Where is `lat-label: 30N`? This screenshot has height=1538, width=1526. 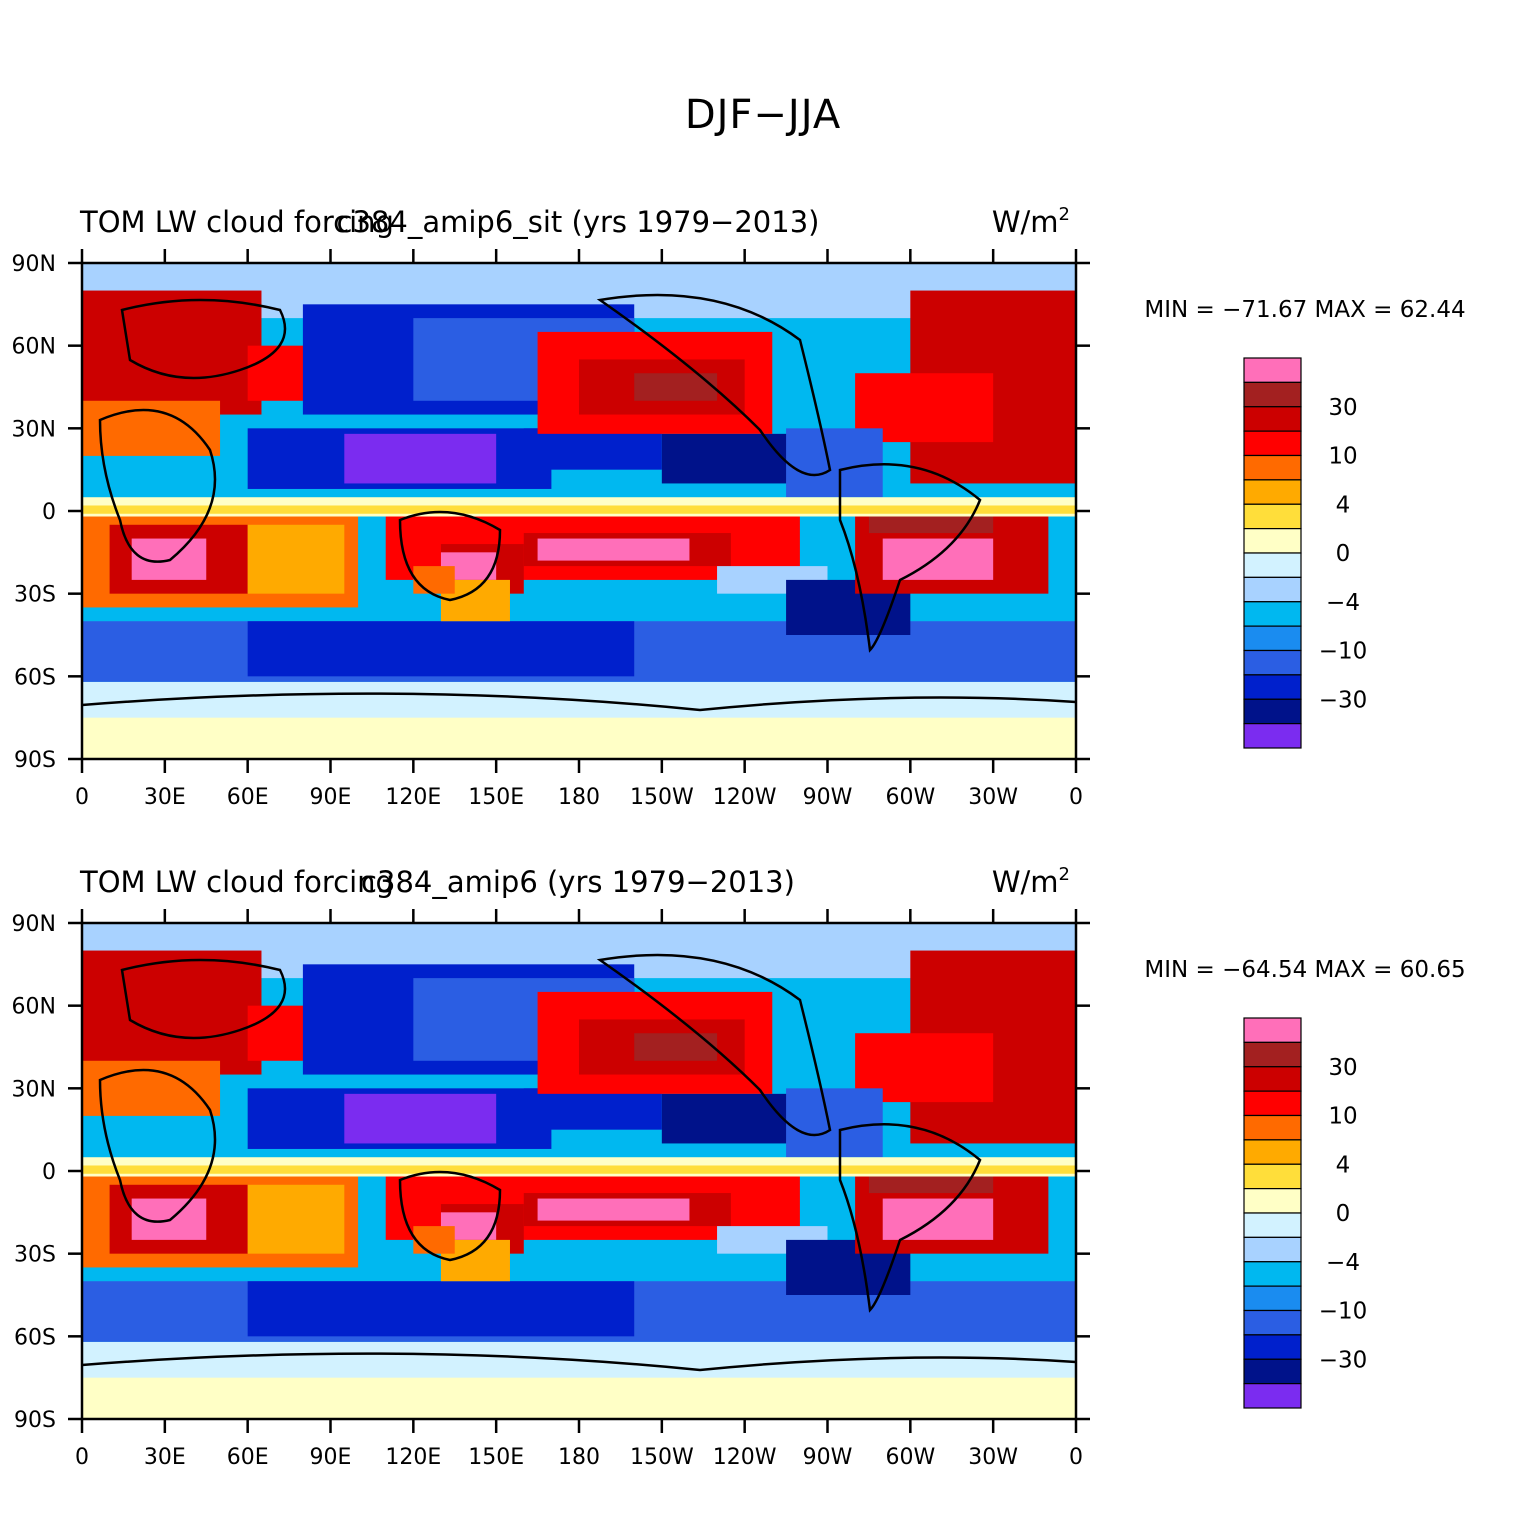
lat-label: 30N is located at coordinates (34, 429).